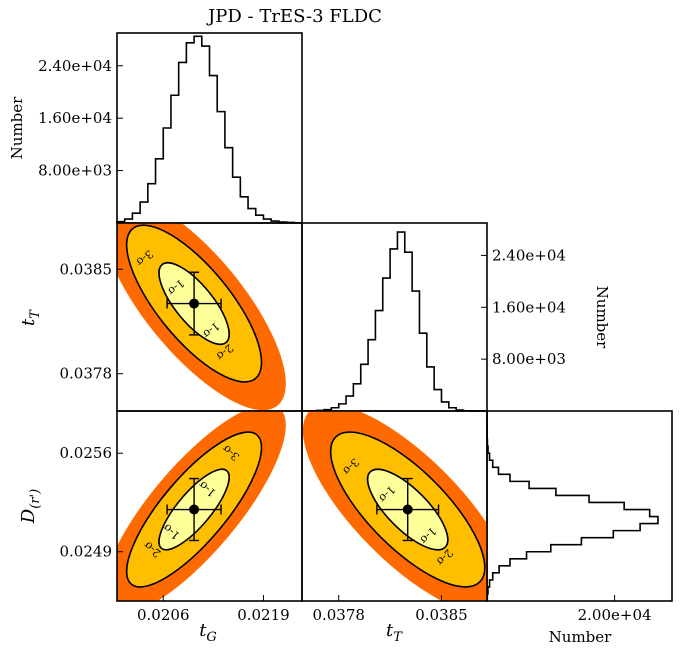 This screenshot has width=688, height=653. I want to click on hist-tG-outline, so click(209, 129).